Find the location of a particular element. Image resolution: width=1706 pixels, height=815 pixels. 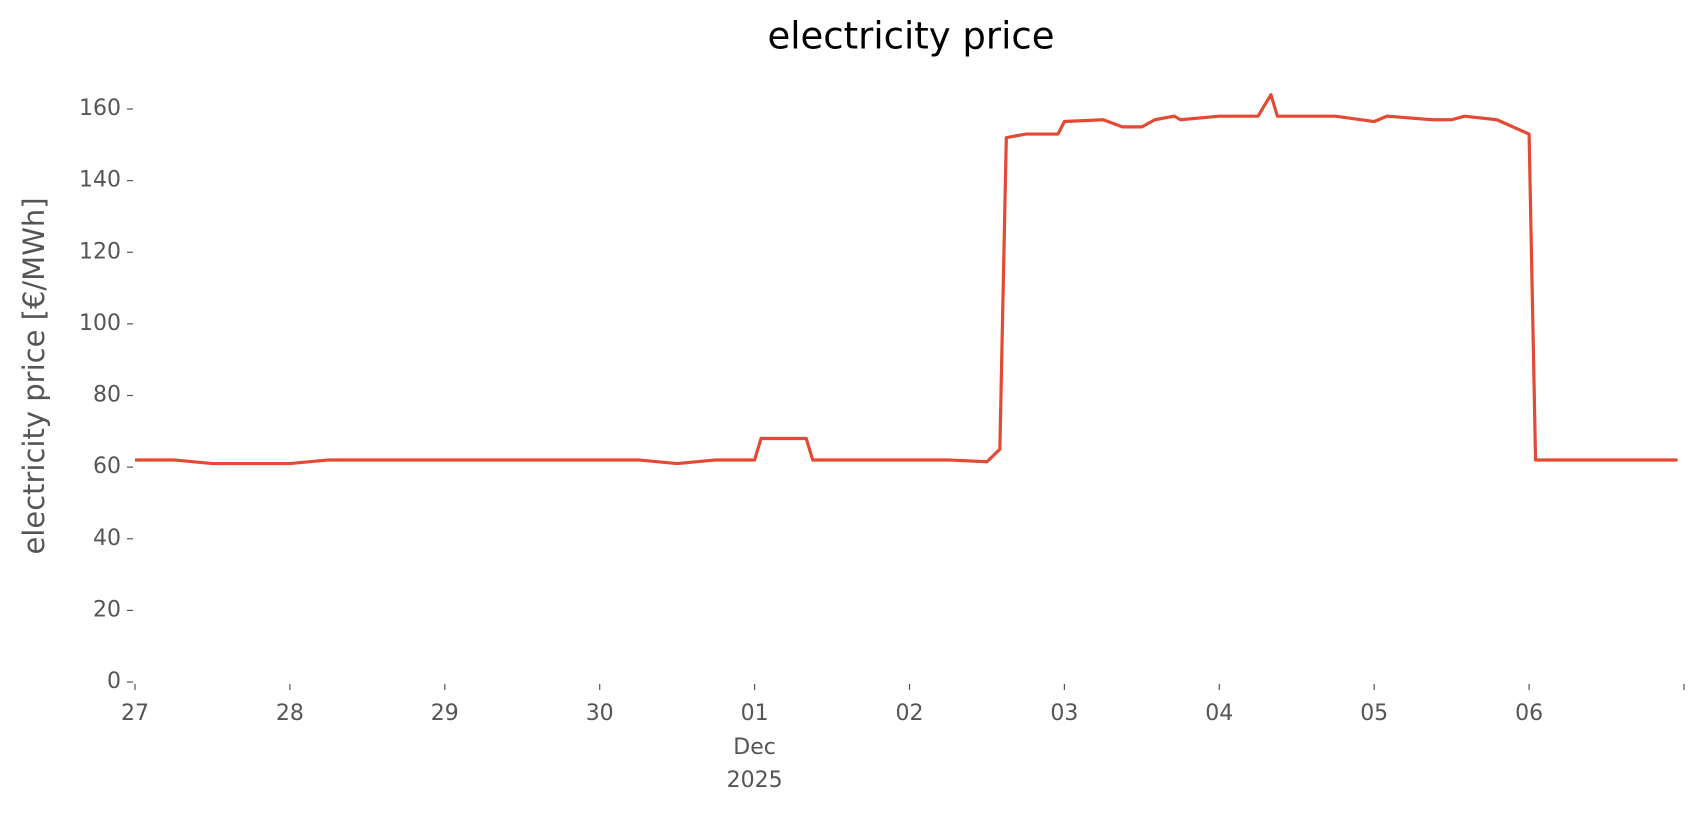

x-tick-label: 05 is located at coordinates (1374, 713).